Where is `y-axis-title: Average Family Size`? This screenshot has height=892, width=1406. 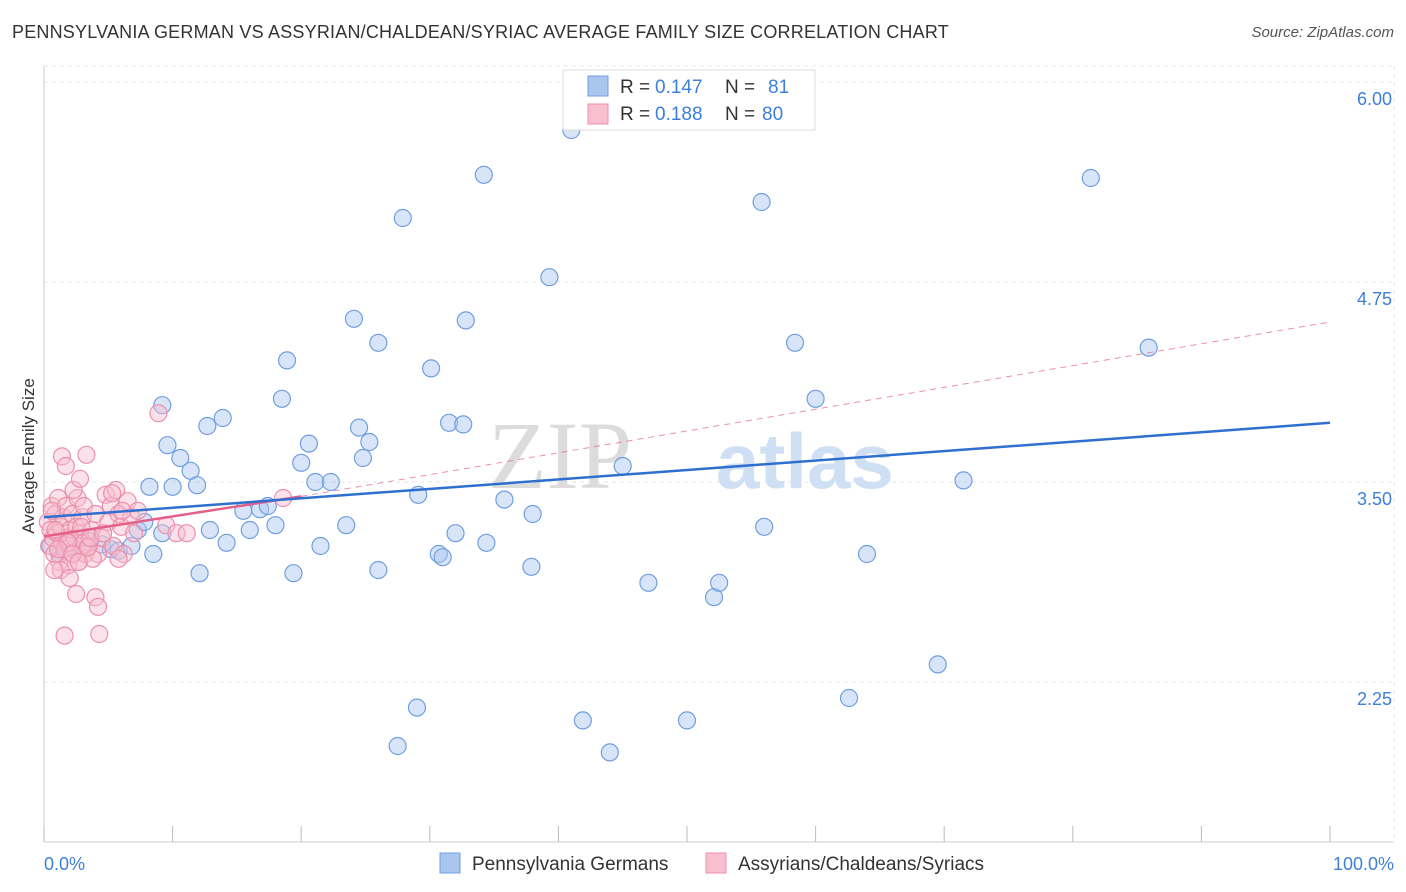
y-axis-title: Average Family Size is located at coordinates (28, 456).